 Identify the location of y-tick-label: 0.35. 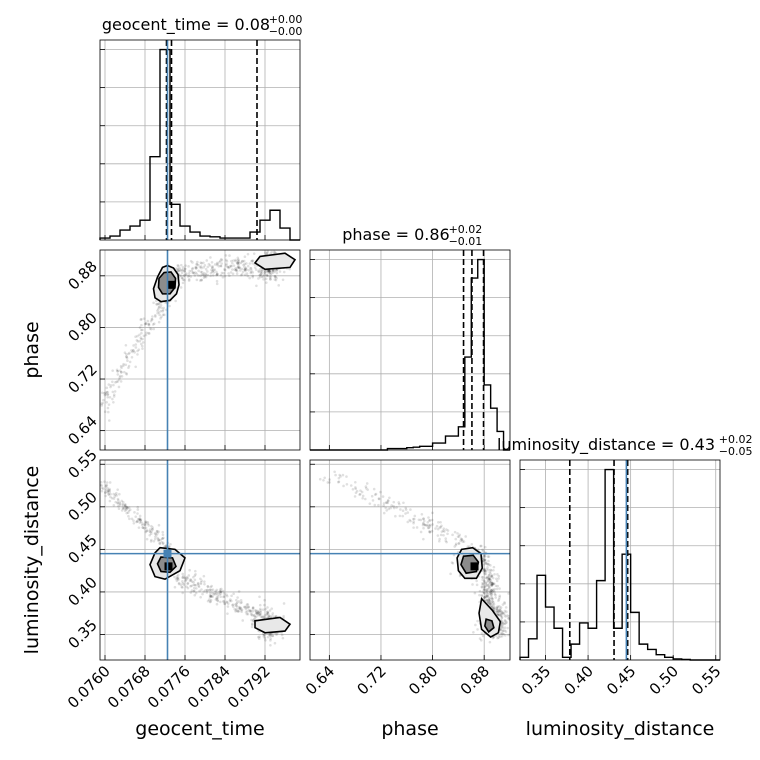
(82, 634).